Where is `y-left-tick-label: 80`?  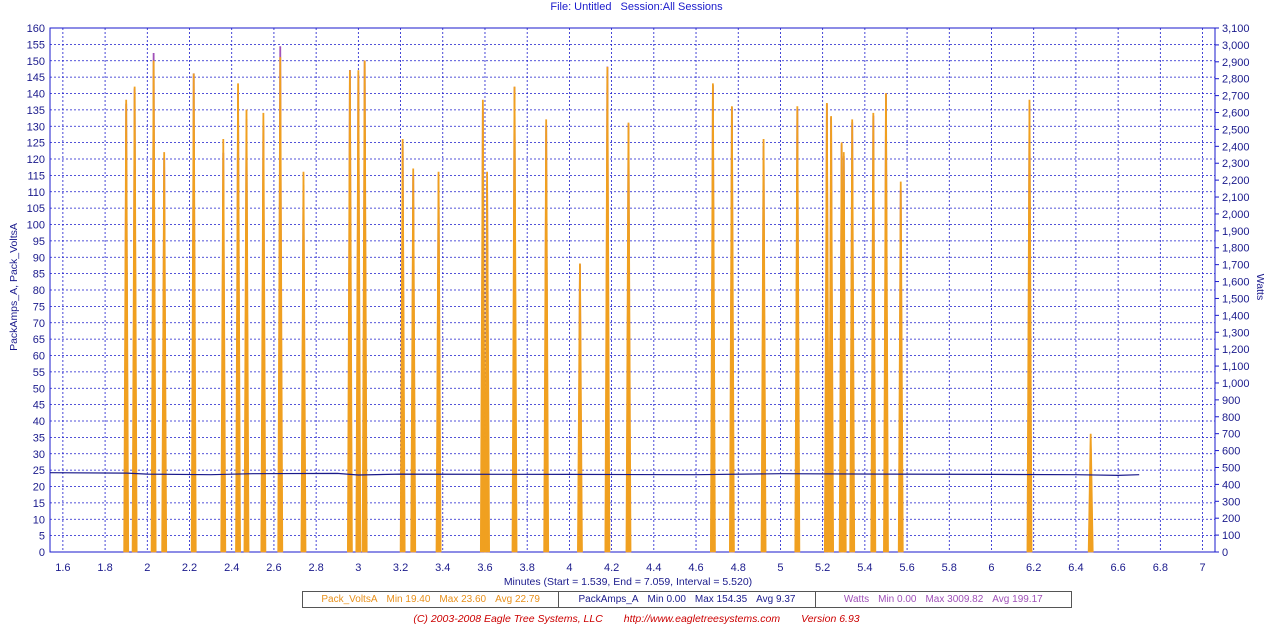 y-left-tick-label: 80 is located at coordinates (39, 291).